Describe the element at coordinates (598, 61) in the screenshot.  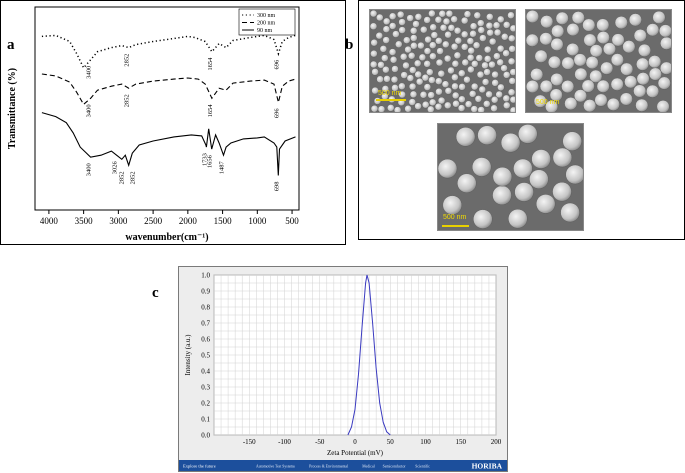
I see `sem-image-200nm: 500 nm` at that location.